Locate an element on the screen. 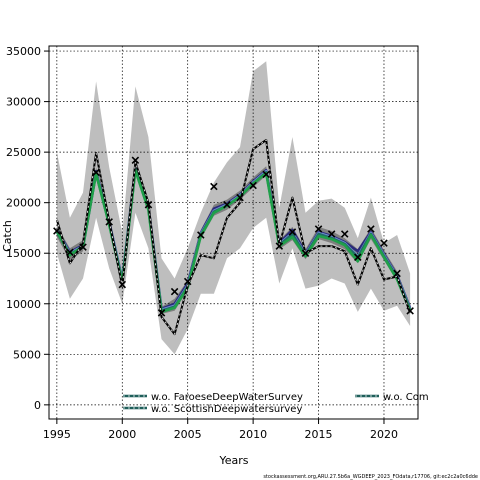  legend-label: w.o. FaroeseDeepWaterSurvey is located at coordinates (227, 397).